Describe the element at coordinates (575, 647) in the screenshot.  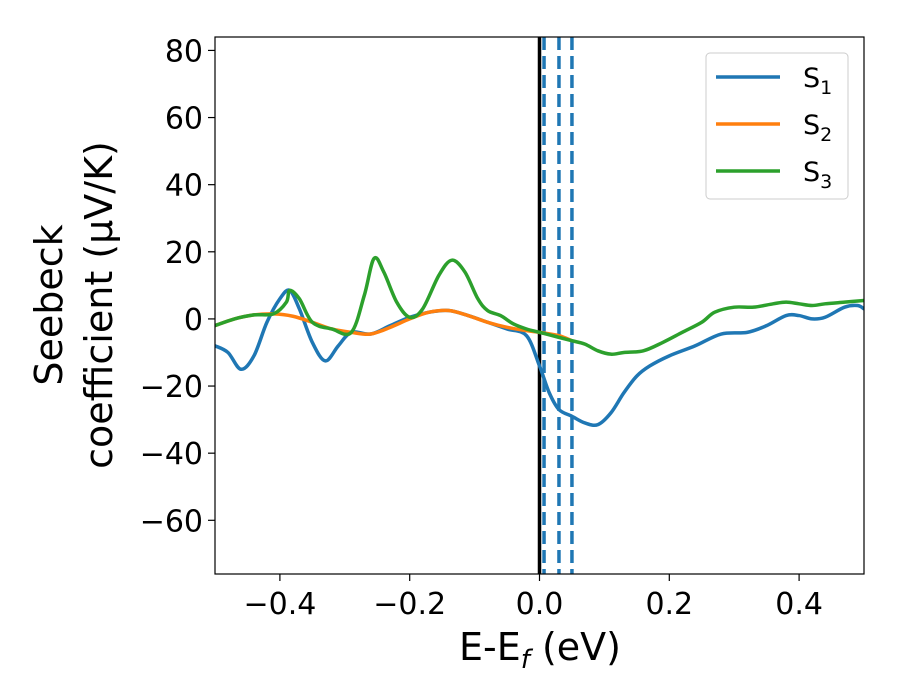
I see `x-axis-label-unit: (eV)` at that location.